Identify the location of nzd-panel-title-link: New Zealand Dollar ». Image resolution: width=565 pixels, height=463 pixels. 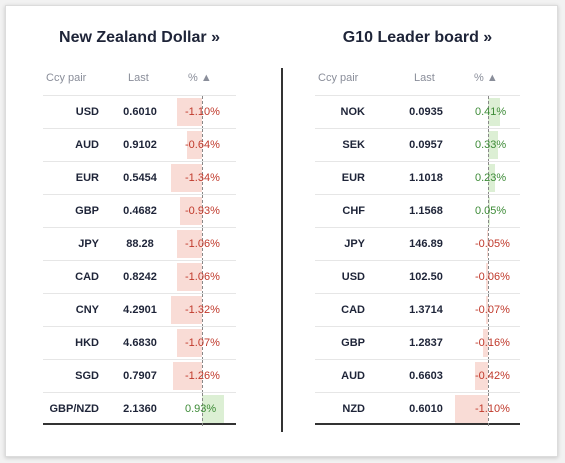
(139, 37).